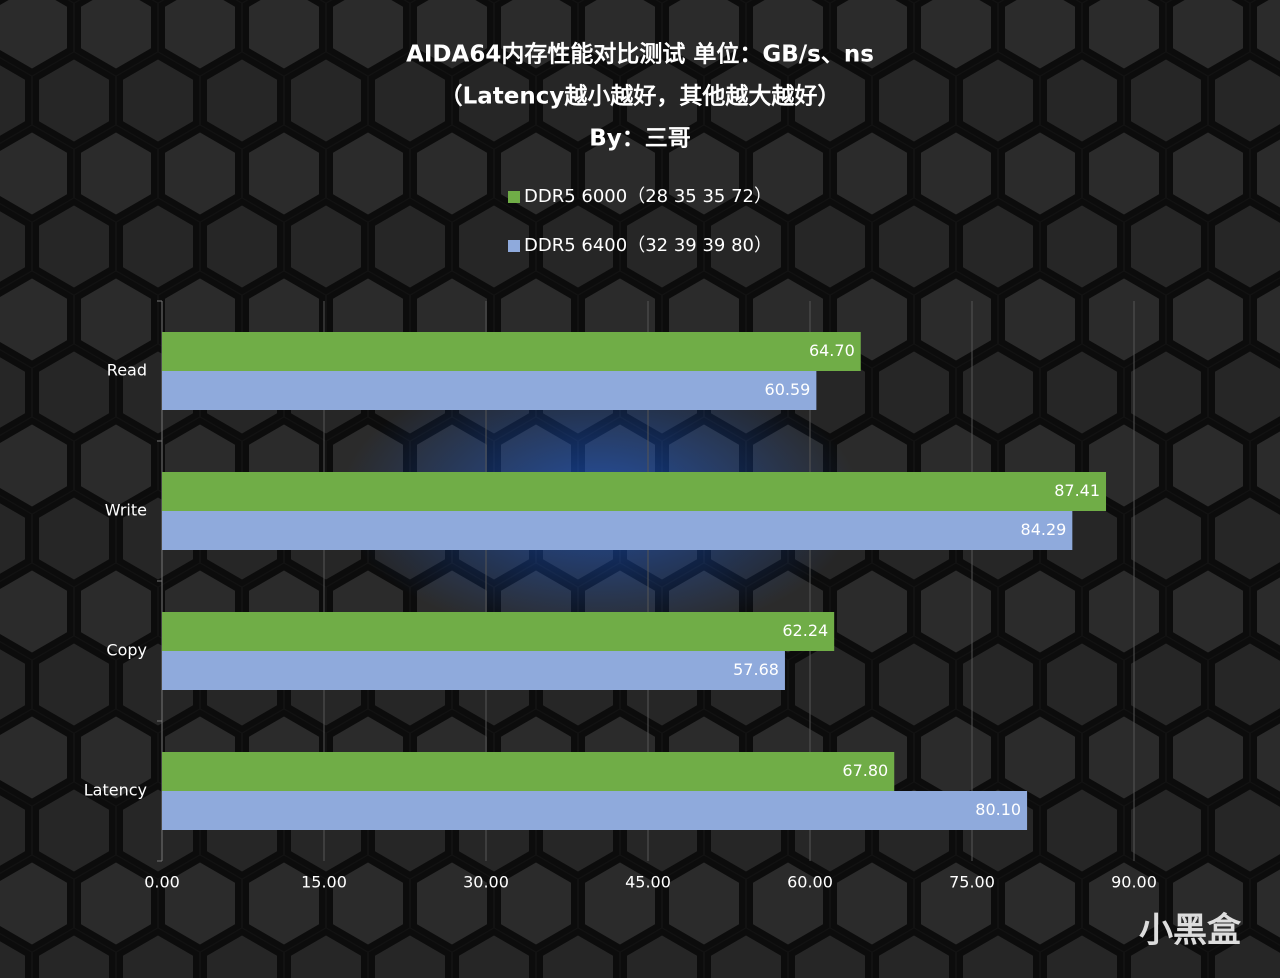 This screenshot has height=978, width=1280. I want to click on x-tick-label: 0.00, so click(162, 882).